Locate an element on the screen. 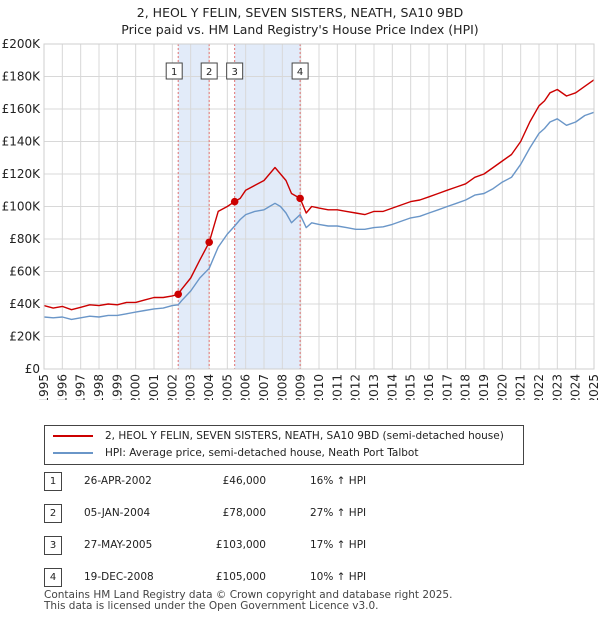 The height and width of the screenshot is (620, 600). x-tick-label: 2008 is located at coordinates (282, 387).